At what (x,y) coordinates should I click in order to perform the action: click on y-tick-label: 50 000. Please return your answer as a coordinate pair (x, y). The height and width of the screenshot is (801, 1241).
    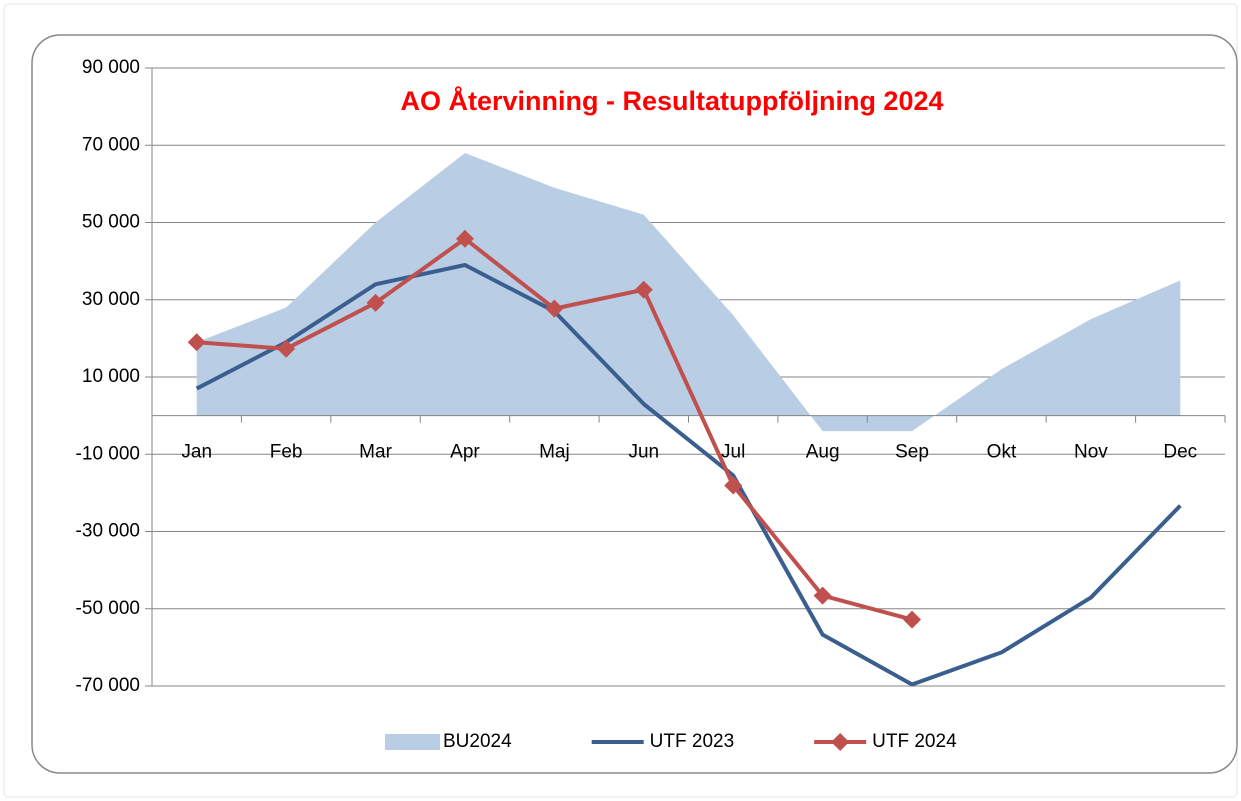
    Looking at the image, I should click on (111, 222).